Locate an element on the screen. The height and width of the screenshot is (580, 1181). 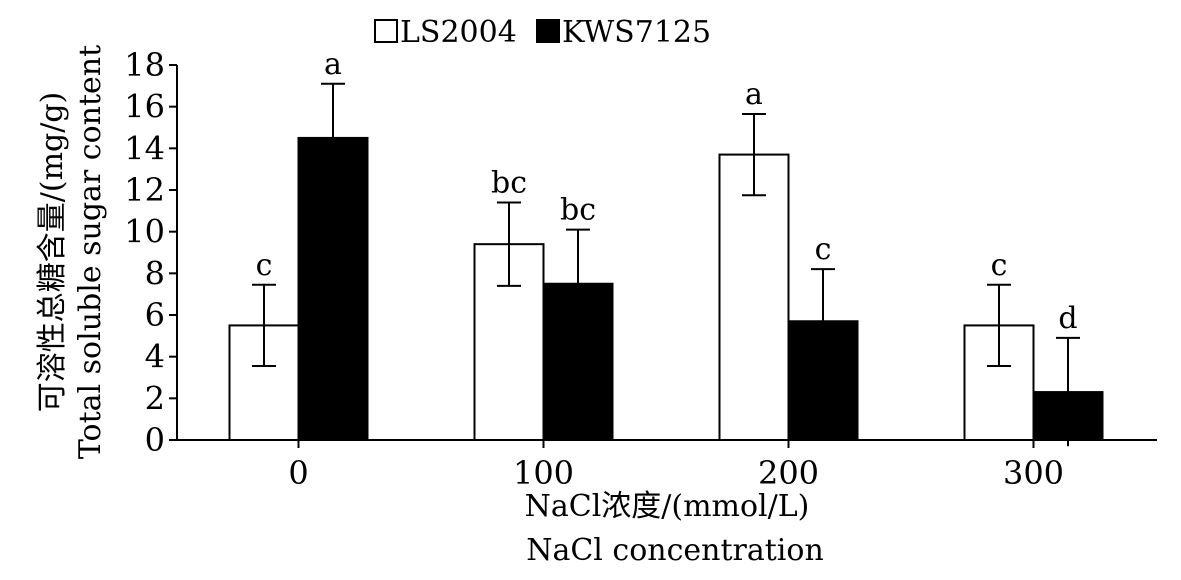
x-axis-label-en: NaCl concentration is located at coordinates (675, 550).